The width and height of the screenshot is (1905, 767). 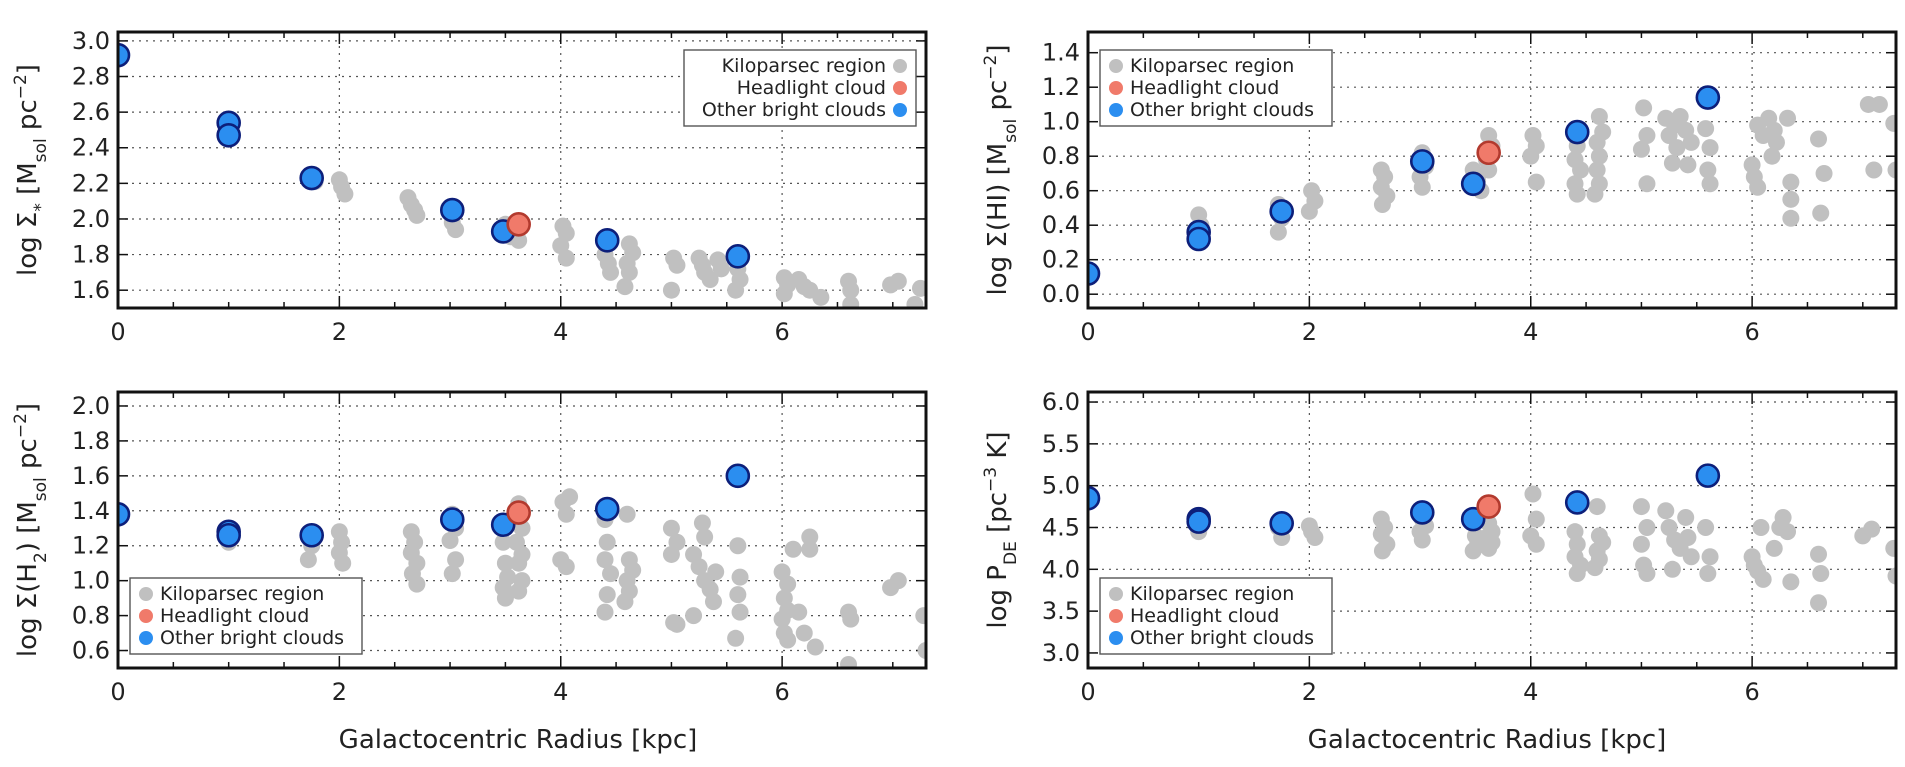 What do you see at coordinates (31, 530) in the screenshot?
I see `y-axis-title: log Σ(H2) [Msol pc−2]` at bounding box center [31, 530].